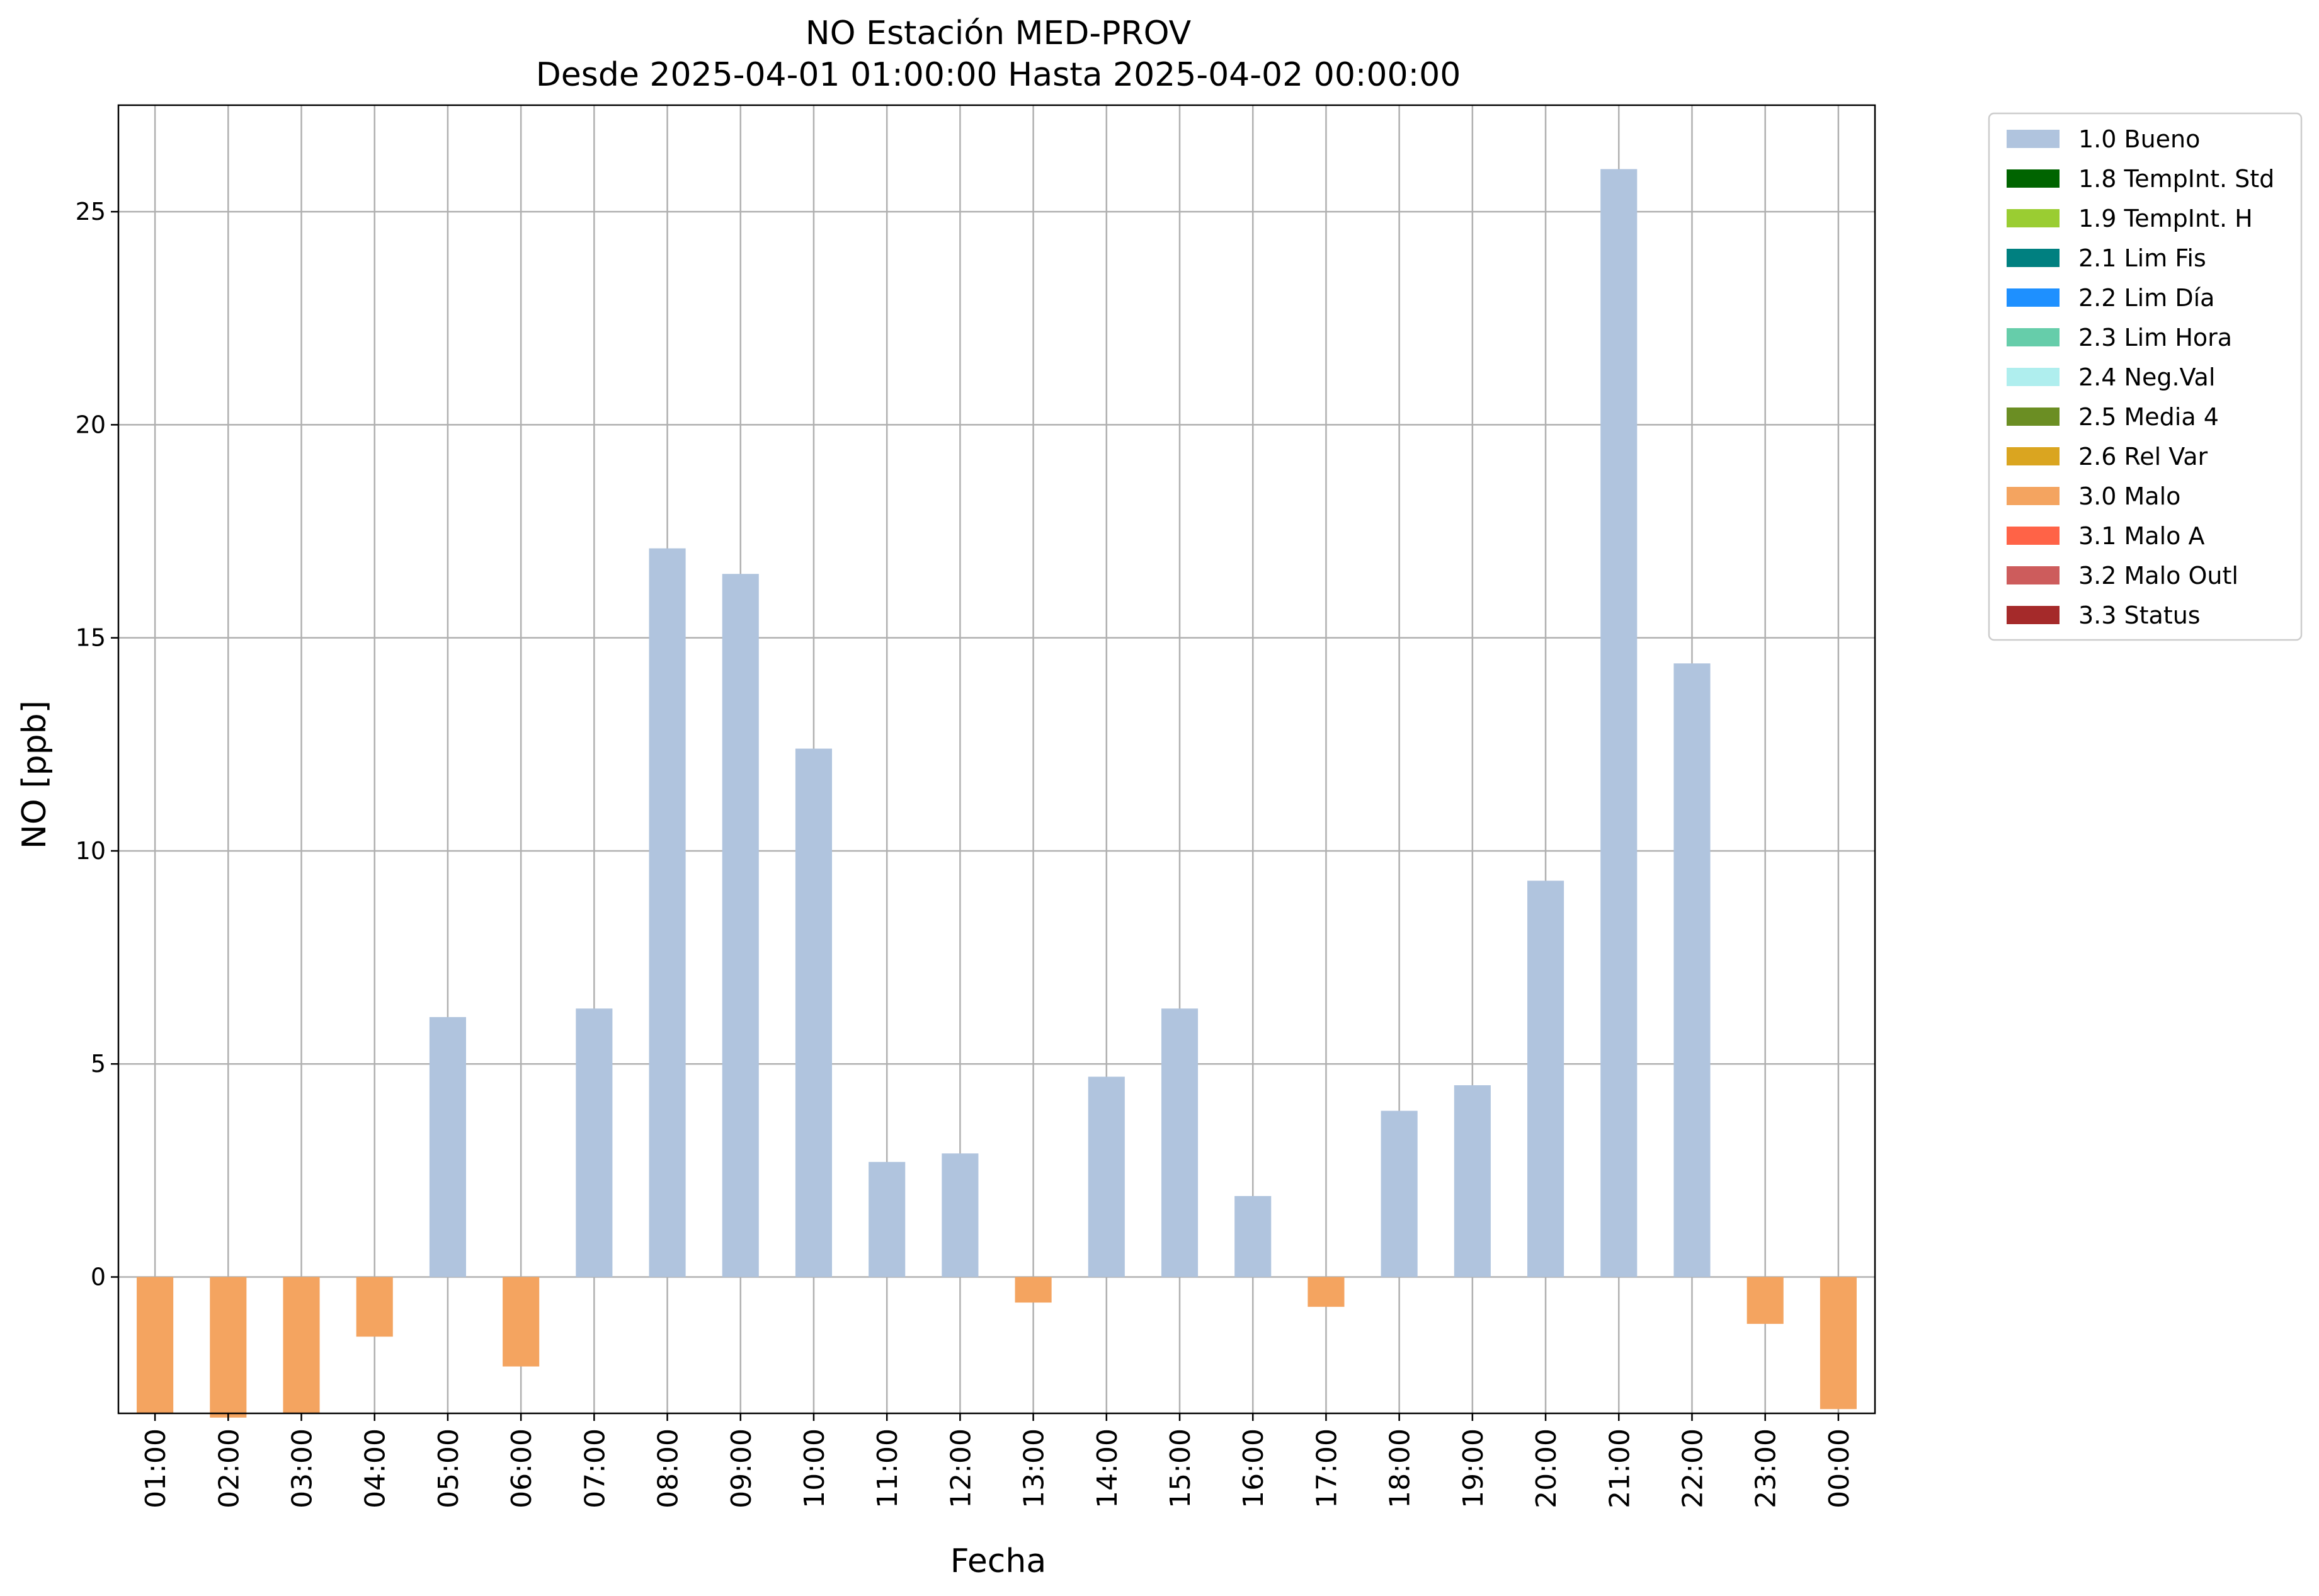 The height and width of the screenshot is (1596, 2319). I want to click on x-tick-label: 15:00, so click(1181, 1468).